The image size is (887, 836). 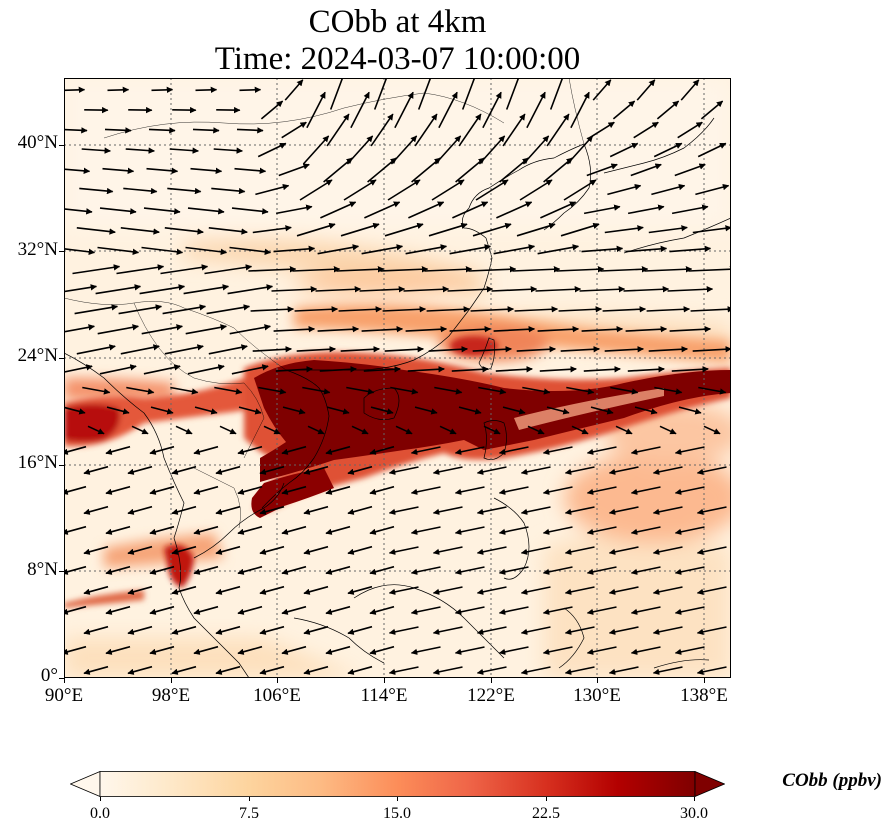 What do you see at coordinates (37, 462) in the screenshot?
I see `y-tick-label: 16°N` at bounding box center [37, 462].